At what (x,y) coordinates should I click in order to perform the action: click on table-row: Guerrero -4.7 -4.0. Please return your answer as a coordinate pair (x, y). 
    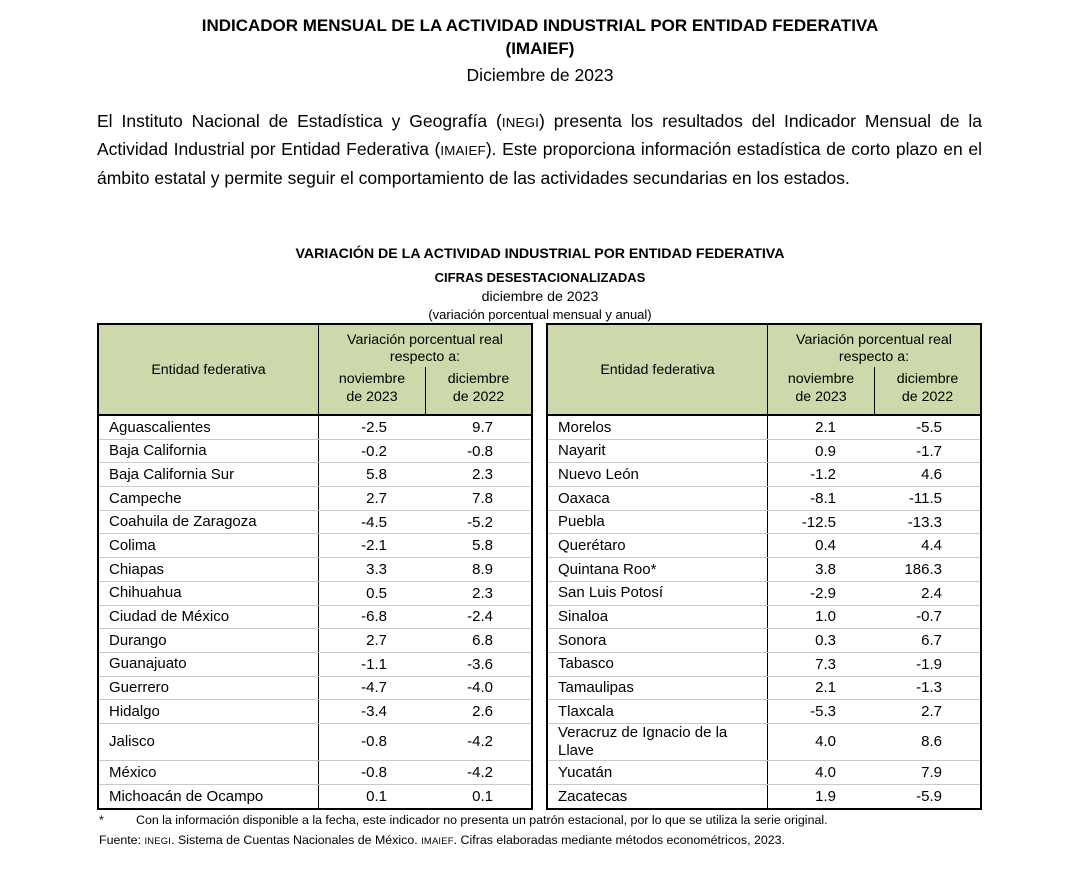
    Looking at the image, I should click on (315, 688).